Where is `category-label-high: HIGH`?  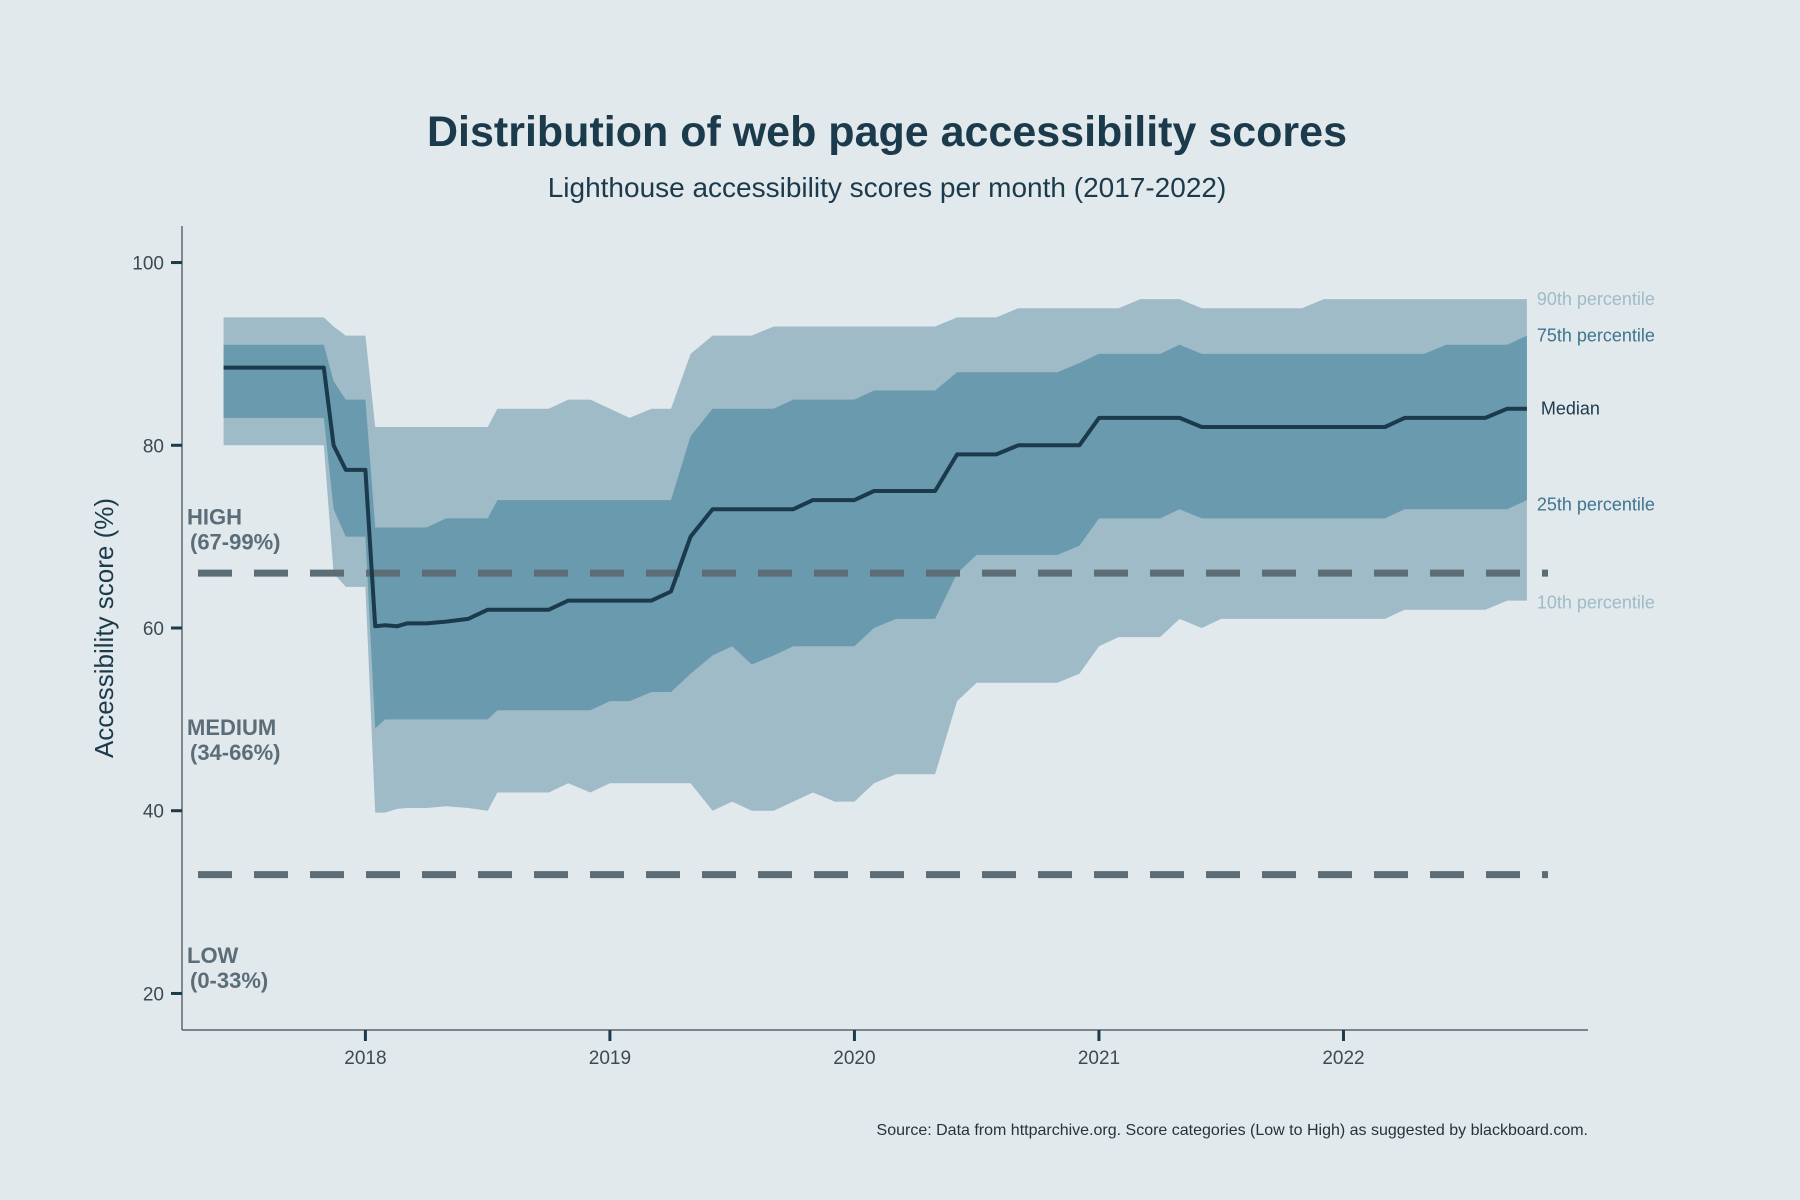 category-label-high: HIGH is located at coordinates (214, 517).